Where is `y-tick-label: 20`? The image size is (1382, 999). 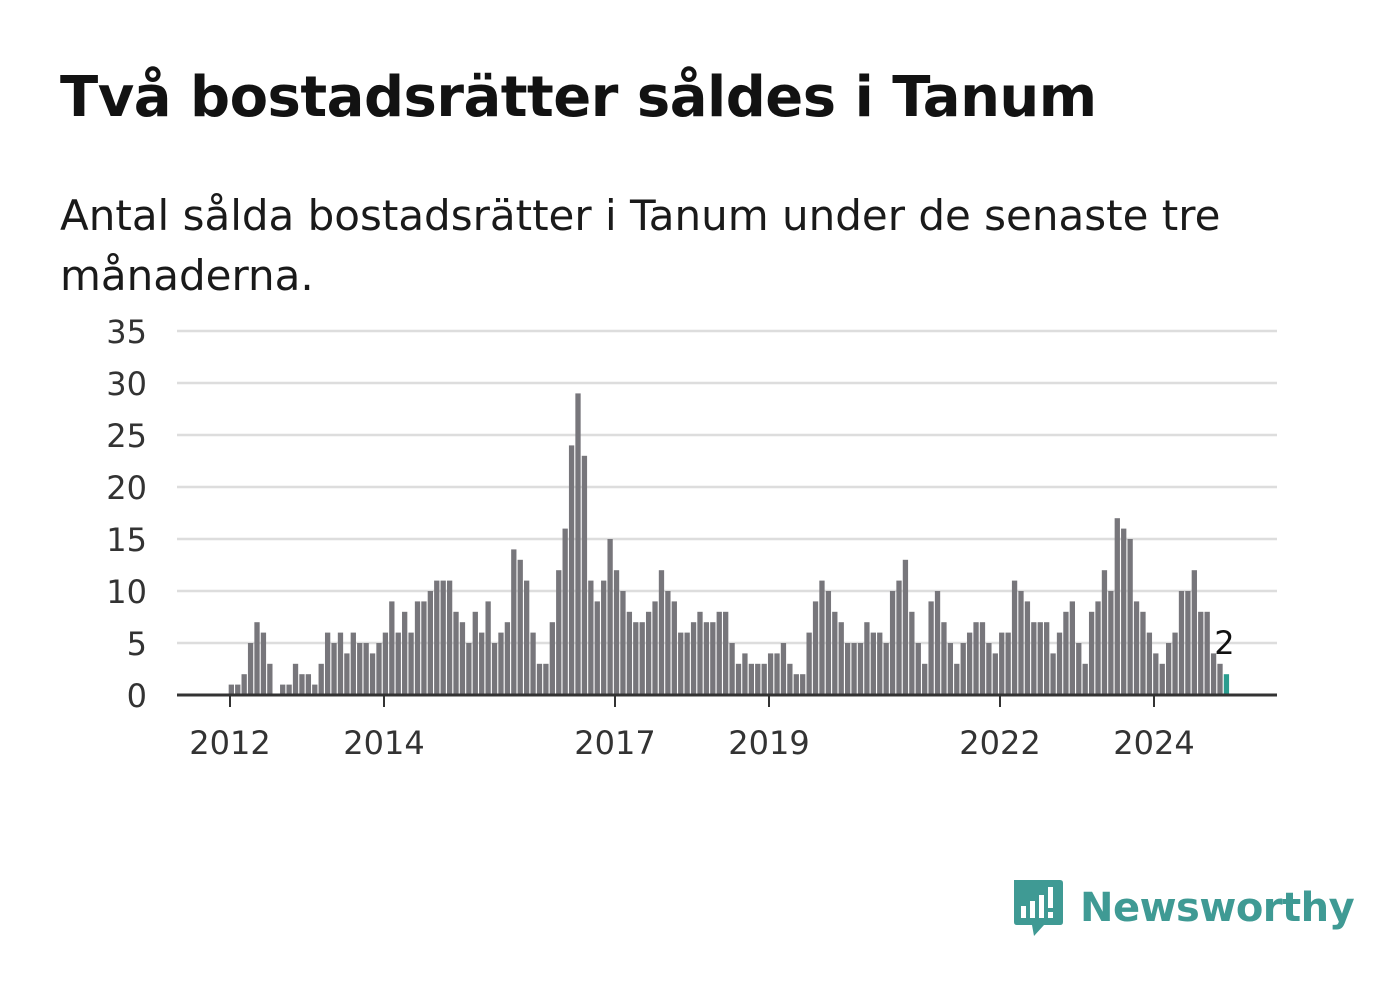
y-tick-label: 20 is located at coordinates (126, 488).